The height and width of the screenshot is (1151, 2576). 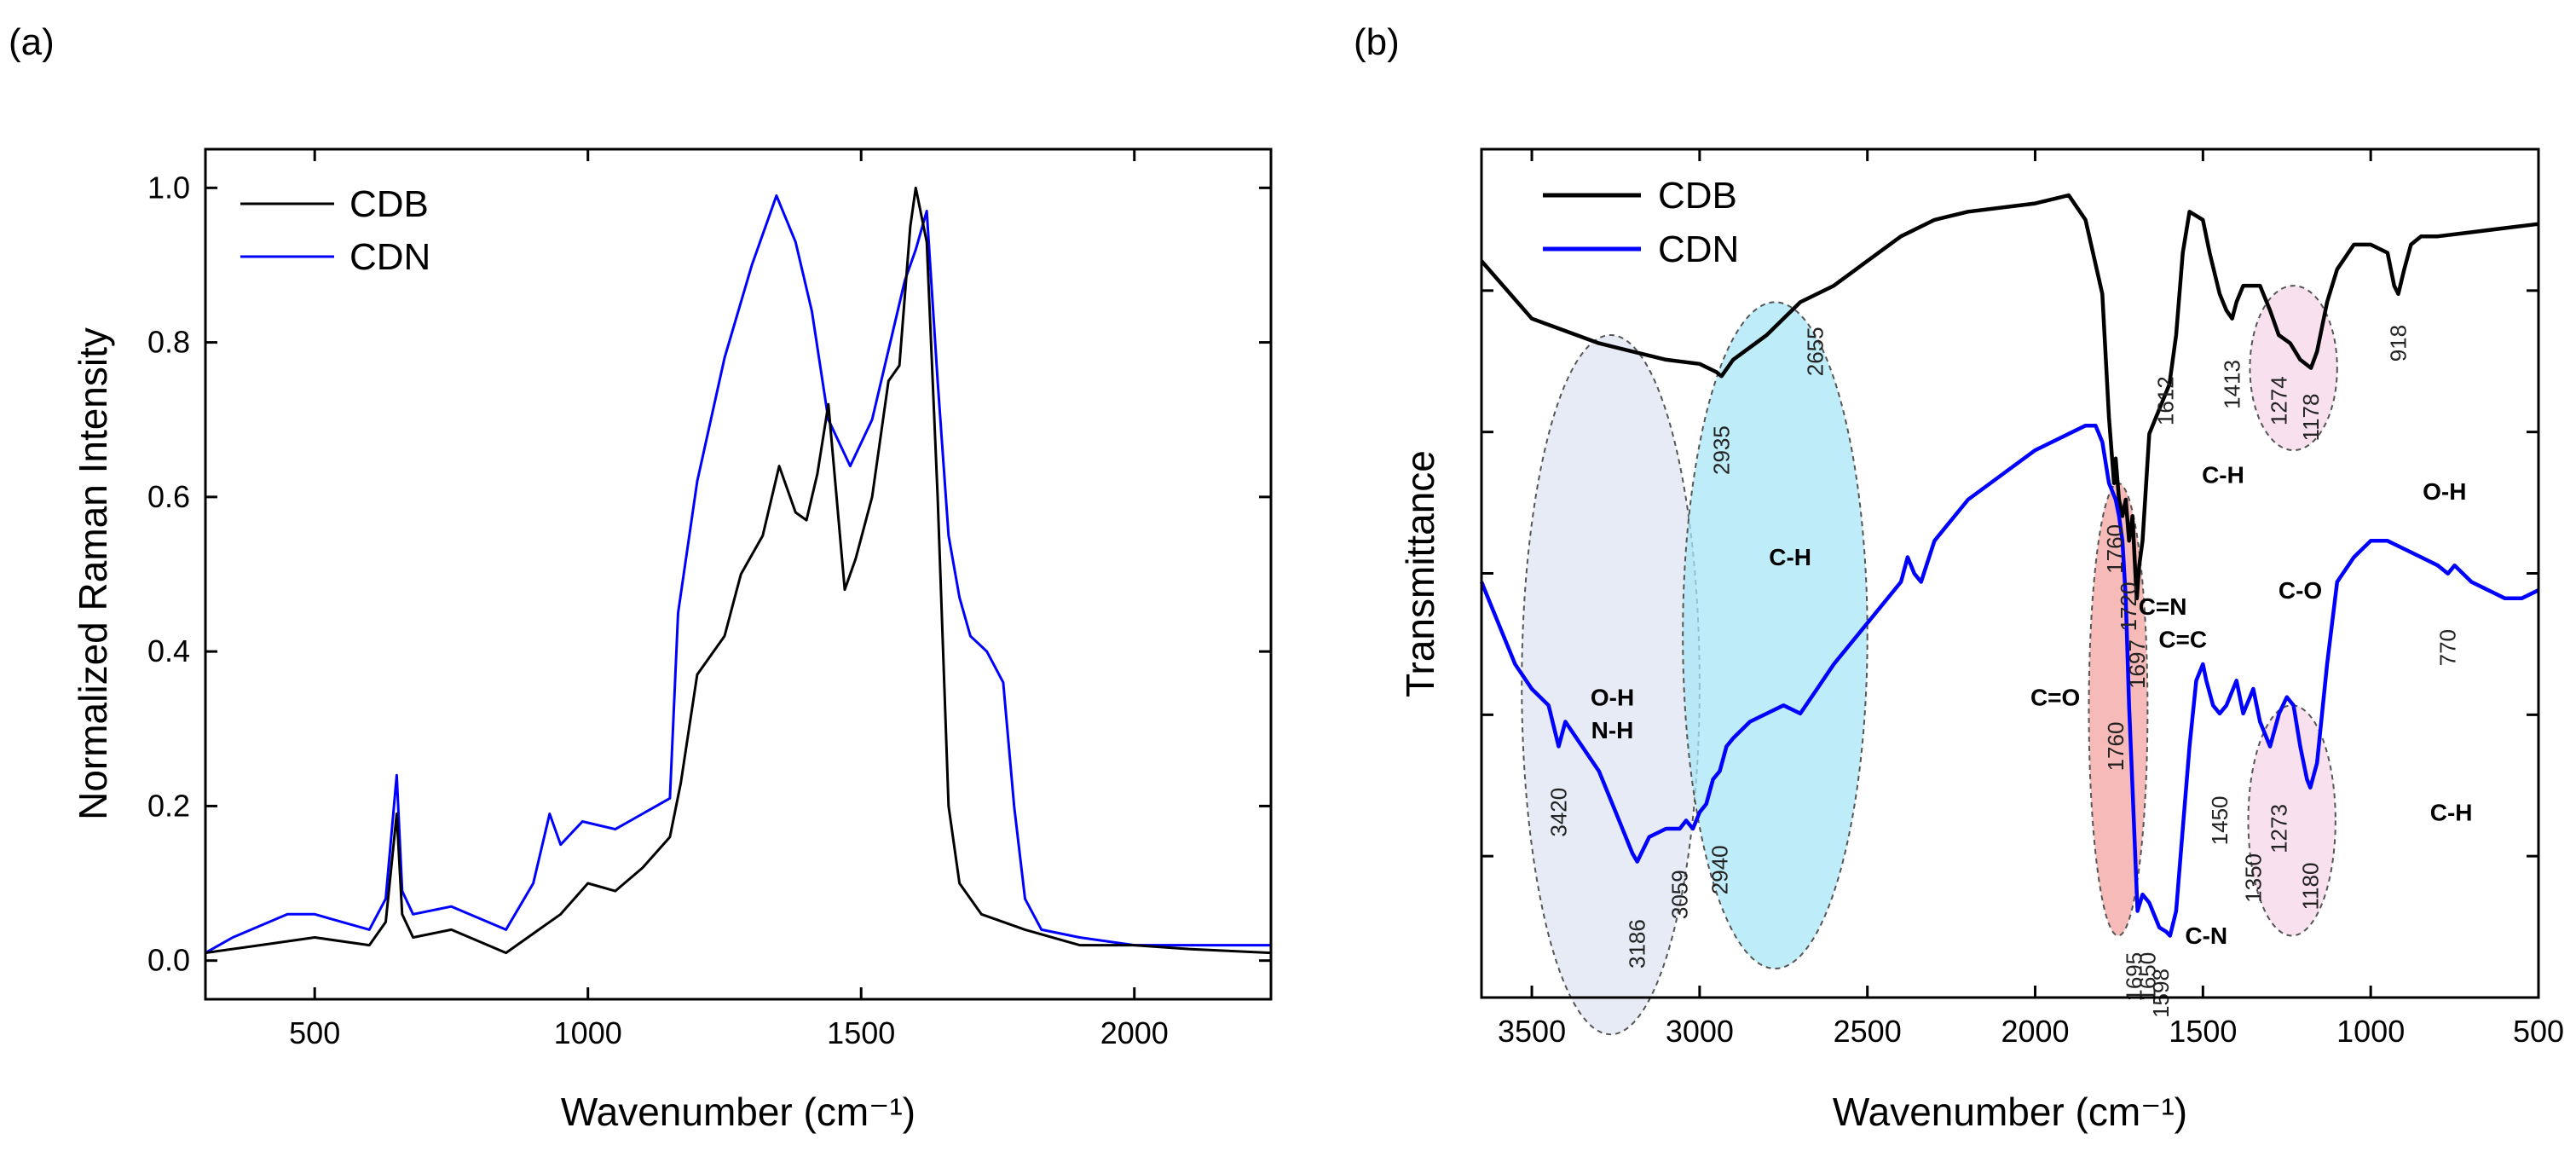 What do you see at coordinates (1700, 1031) in the screenshot?
I see `x-tick-label: 3000` at bounding box center [1700, 1031].